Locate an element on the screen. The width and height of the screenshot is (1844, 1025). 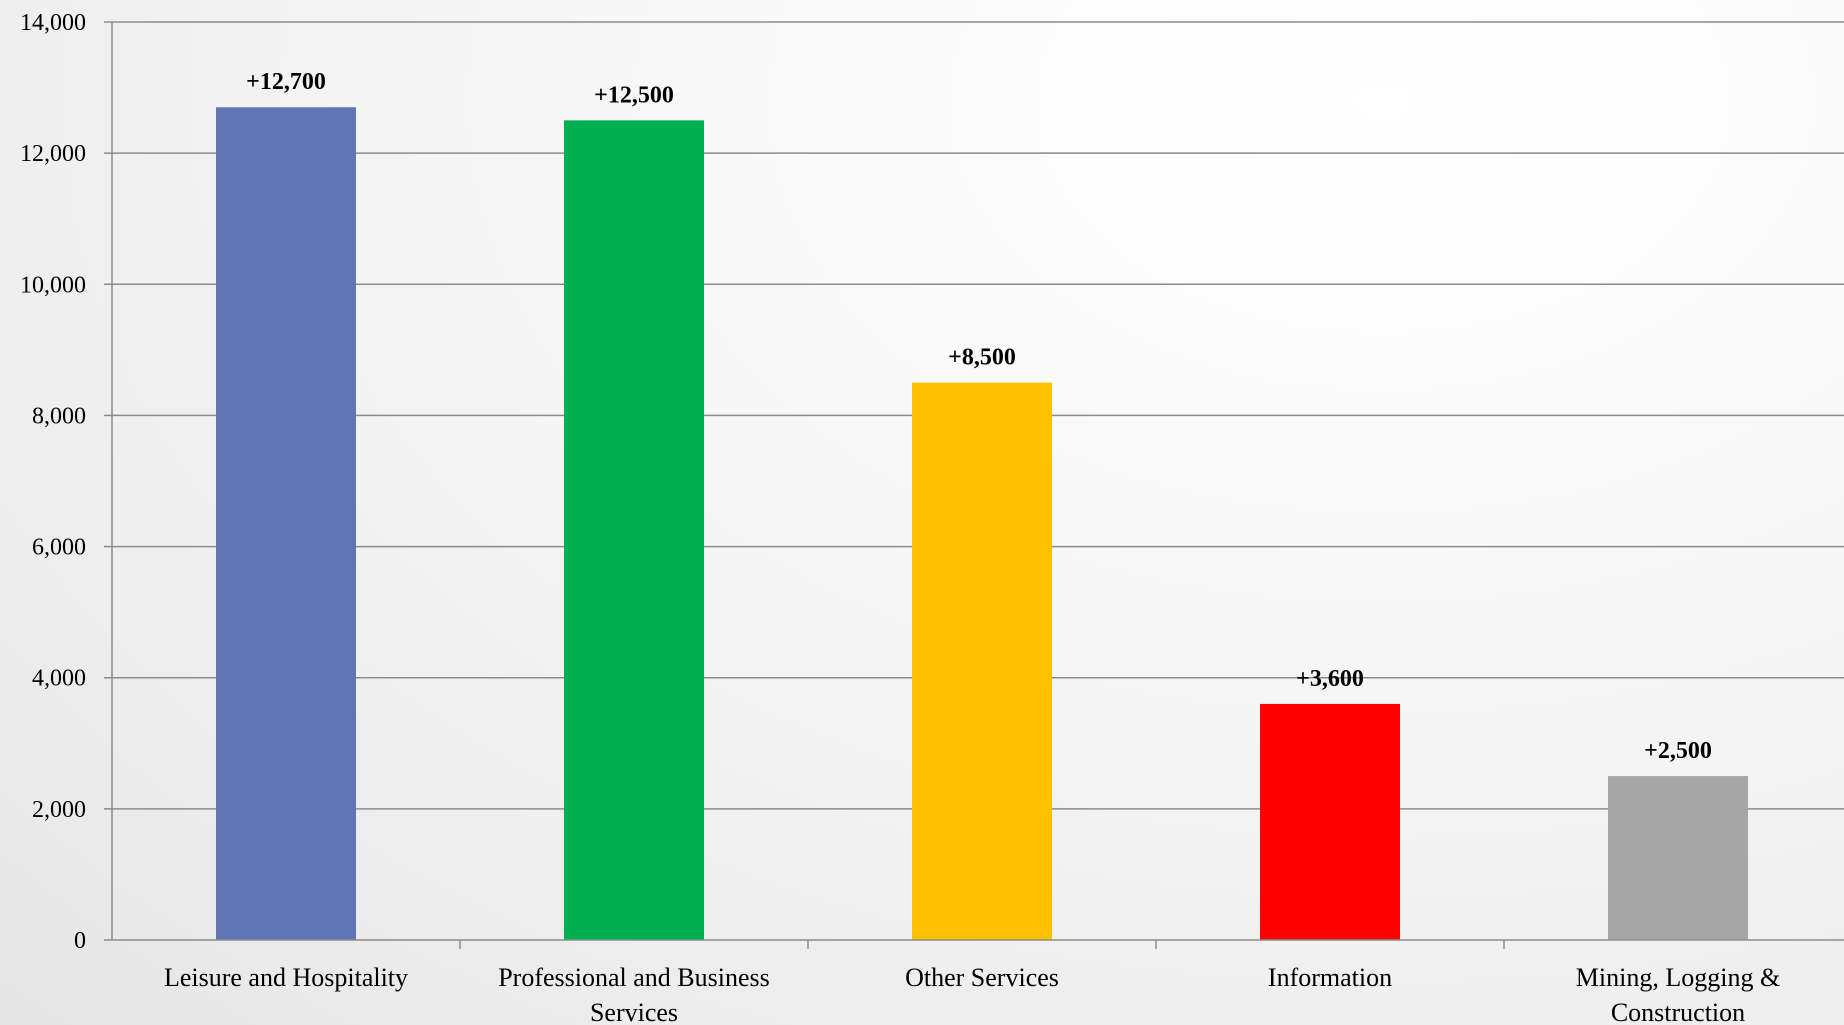
y-tick-label: 8,000 is located at coordinates (59, 416).